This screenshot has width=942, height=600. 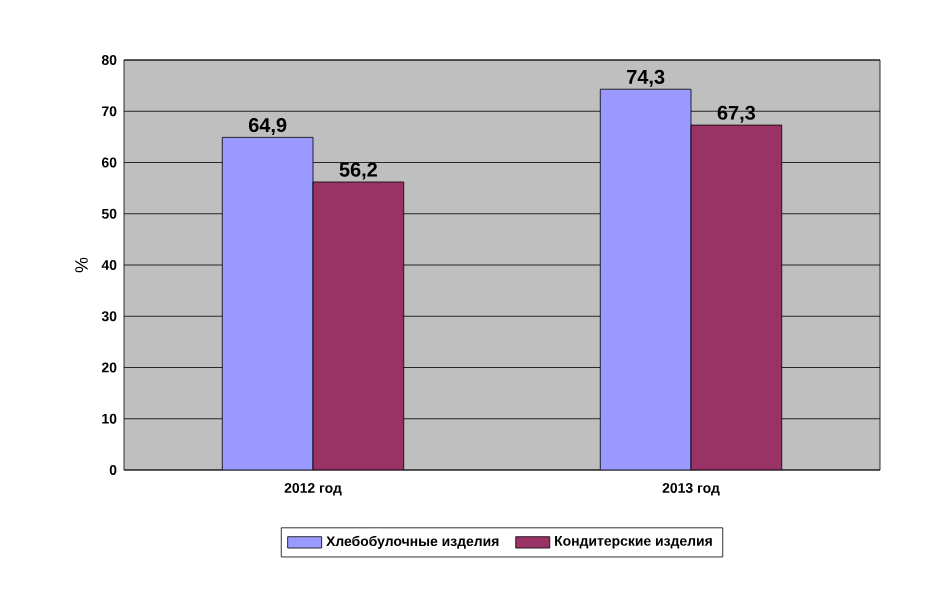 I want to click on y-axis-title: %, so click(x=81, y=265).